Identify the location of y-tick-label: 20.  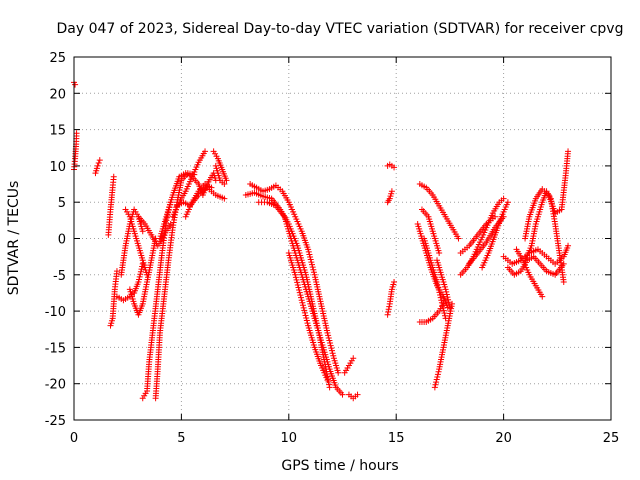
(57, 94).